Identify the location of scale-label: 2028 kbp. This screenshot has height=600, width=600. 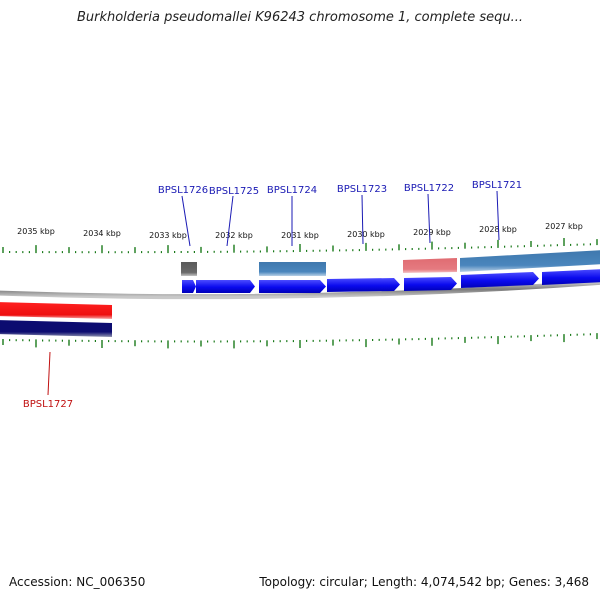
(498, 229).